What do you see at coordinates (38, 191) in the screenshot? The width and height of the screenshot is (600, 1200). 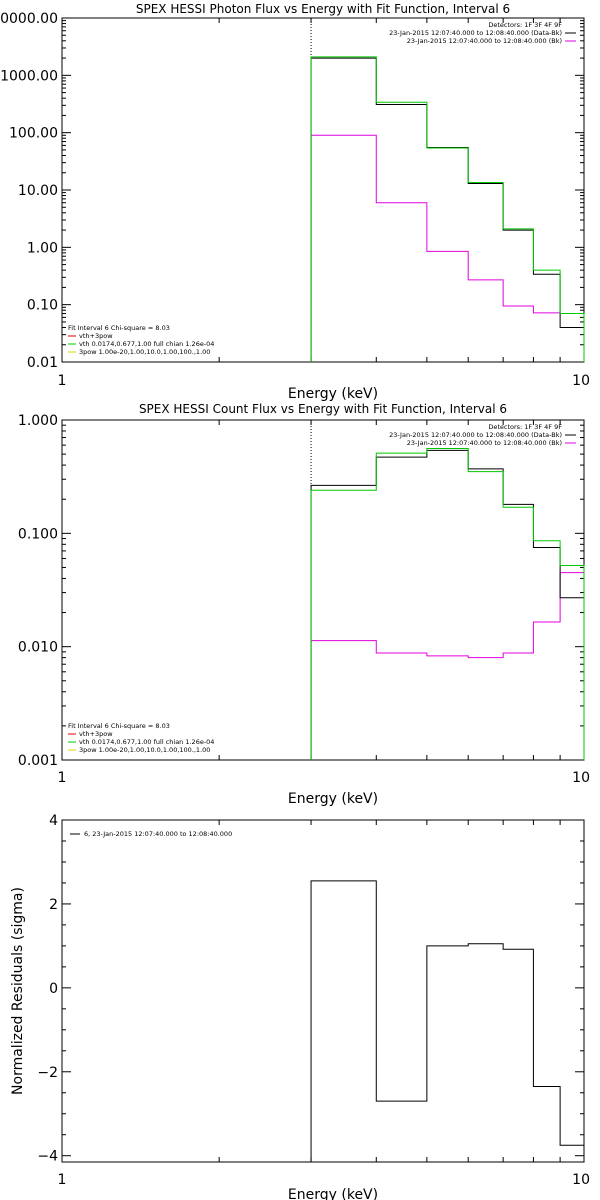 I see `y-tick-label: 10.00` at bounding box center [38, 191].